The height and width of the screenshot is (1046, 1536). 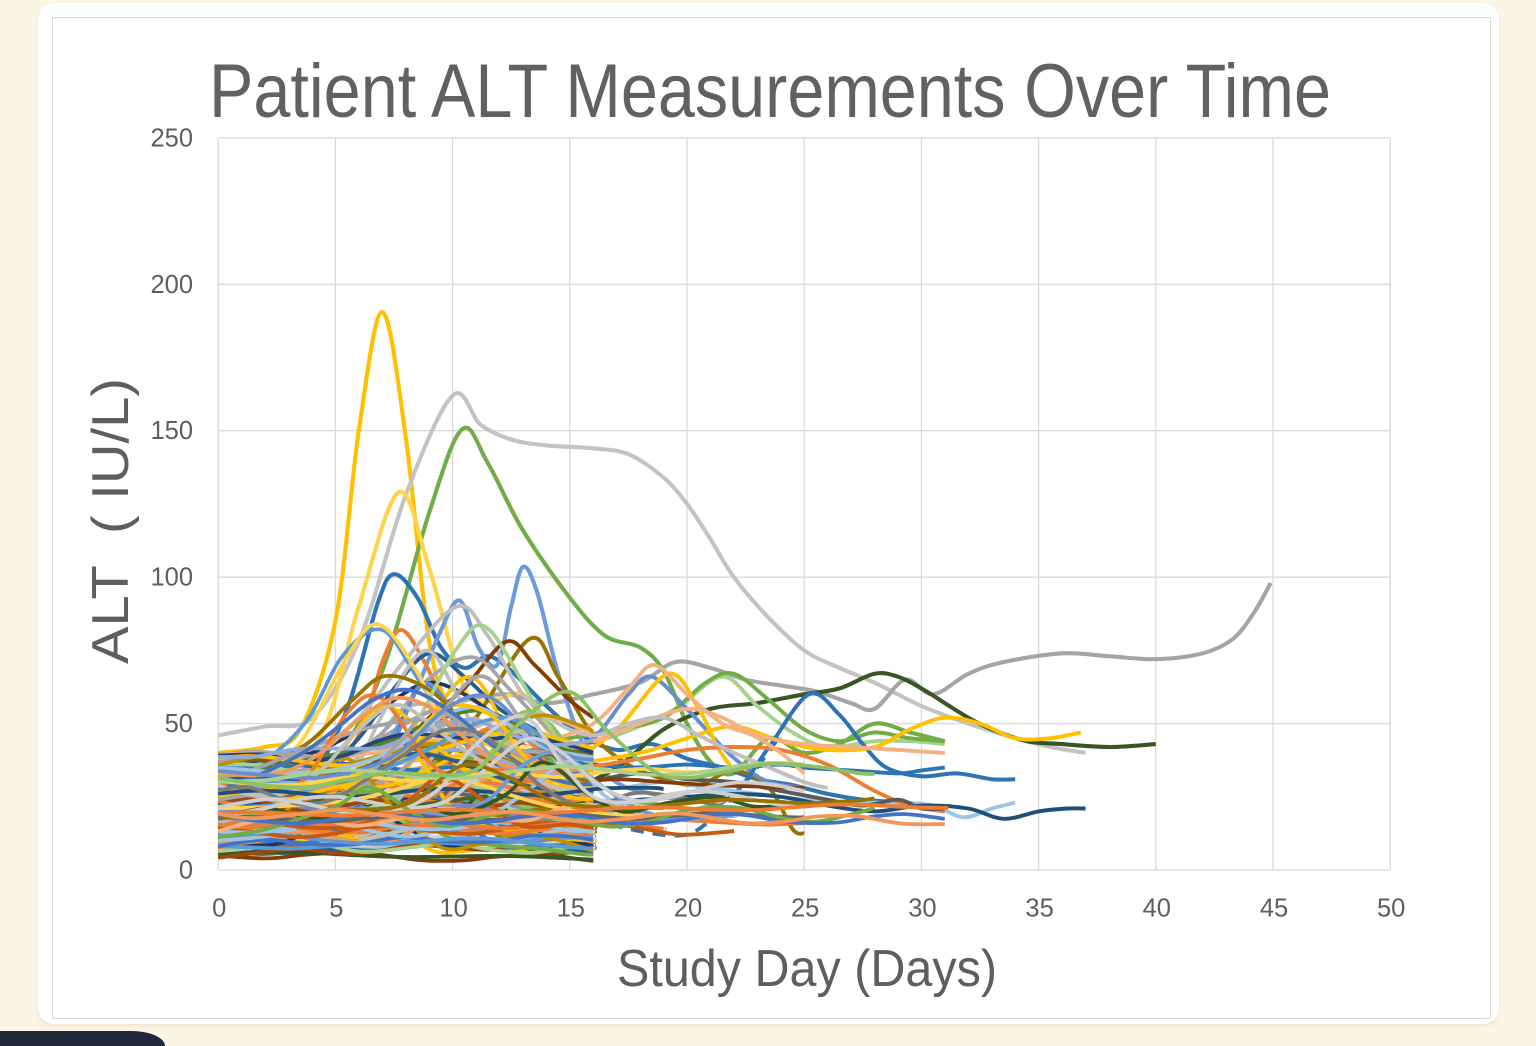 I want to click on svg-text: 15, so click(x=571, y=909).